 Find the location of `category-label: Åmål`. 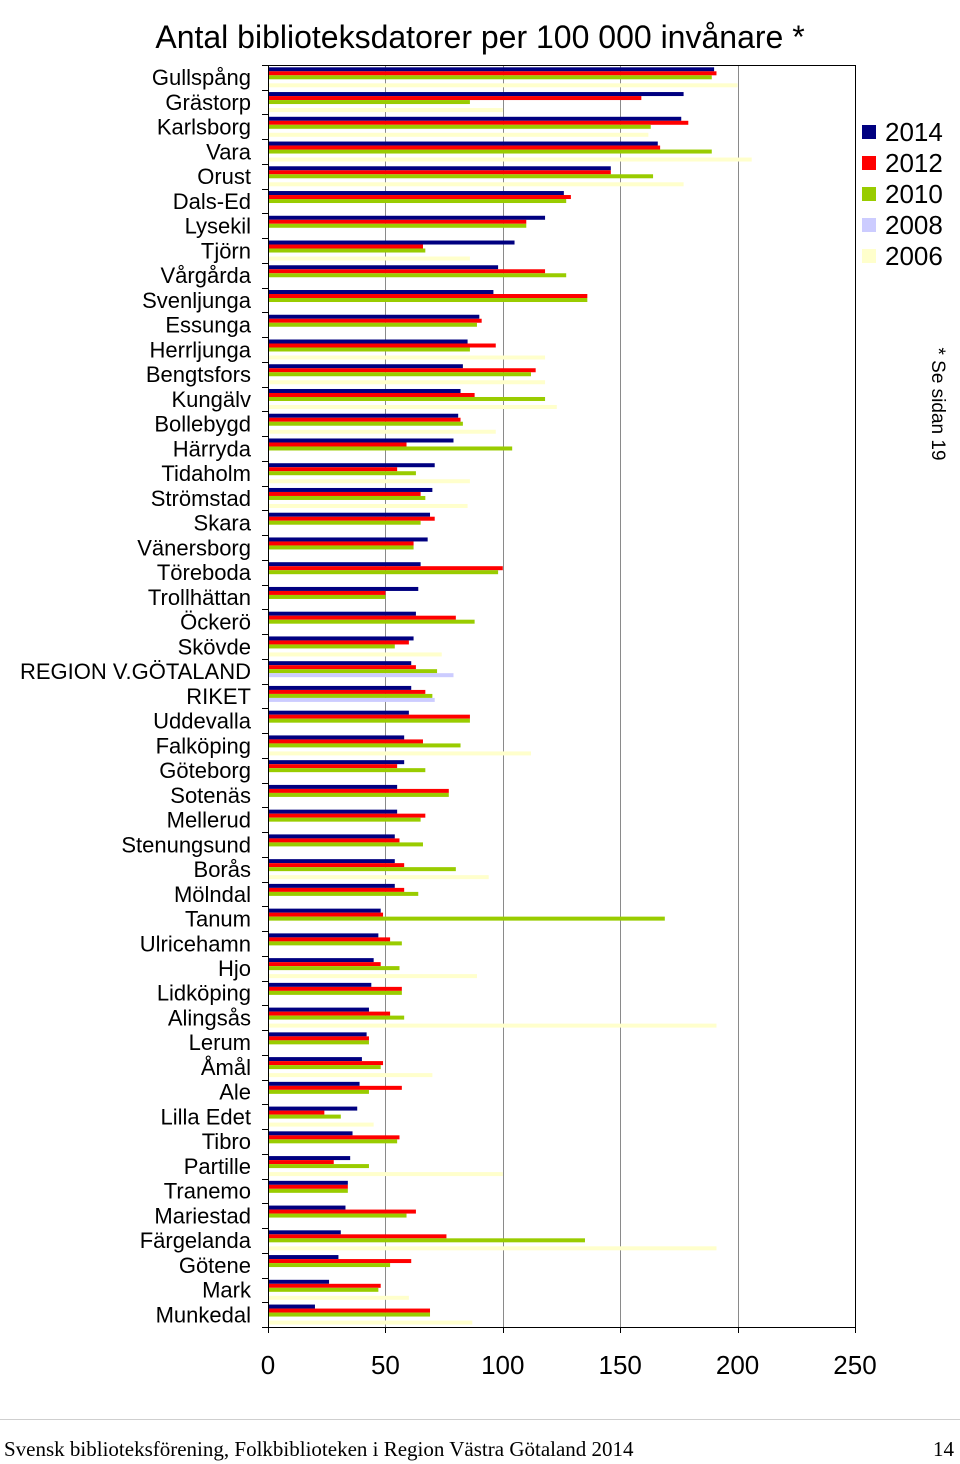

category-label: Åmål is located at coordinates (226, 1067).